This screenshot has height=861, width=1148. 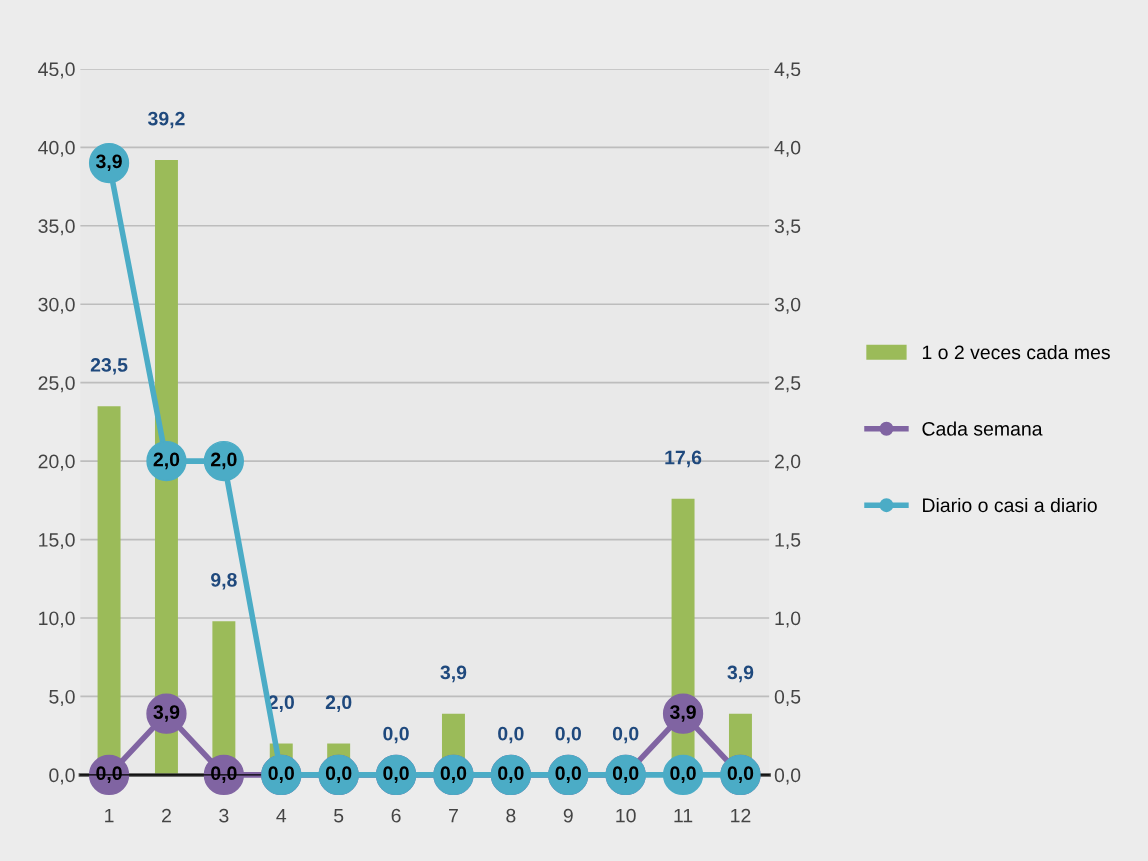 I want to click on y2-tick-label: 2,0, so click(x=788, y=462).